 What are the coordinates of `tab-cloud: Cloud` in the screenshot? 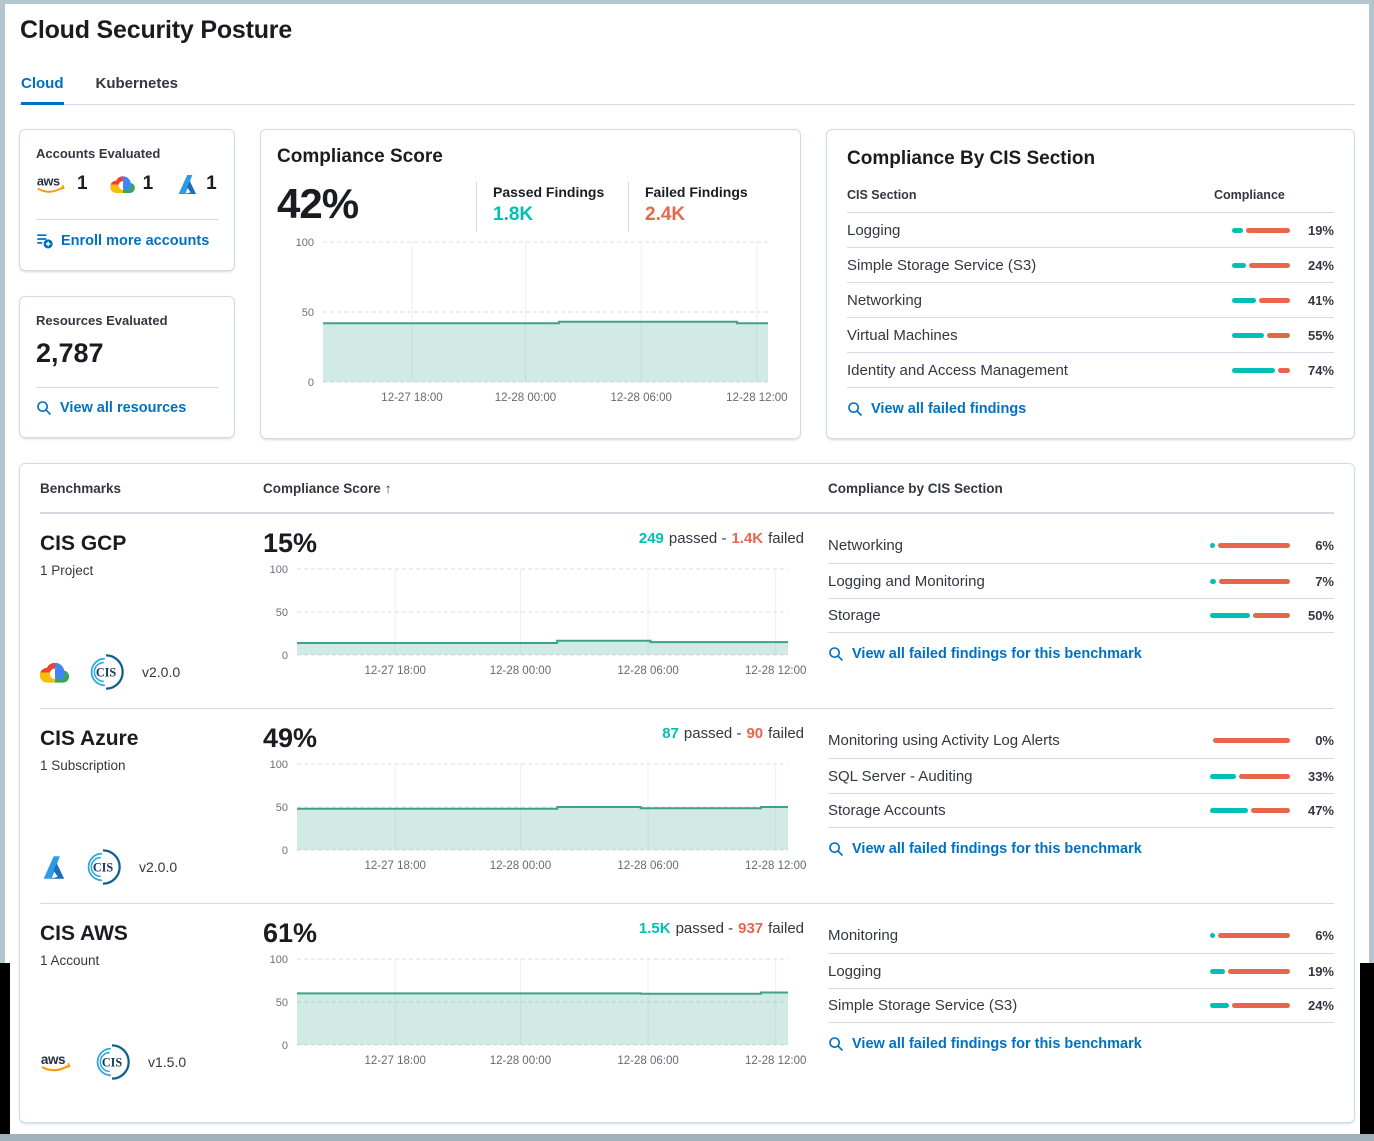 It's located at (42, 90).